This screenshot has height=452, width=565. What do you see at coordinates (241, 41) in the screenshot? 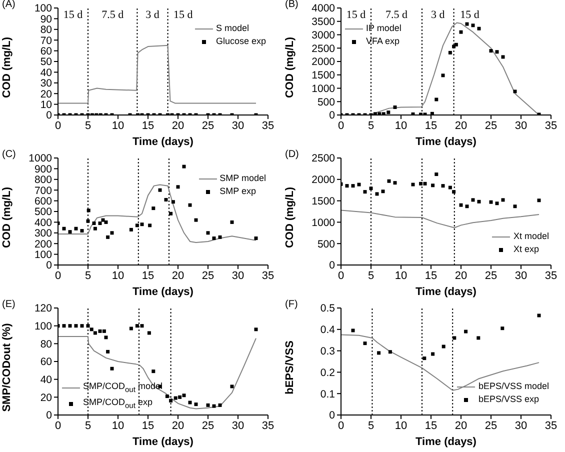
I see `legend-label: Glucose exp` at bounding box center [241, 41].